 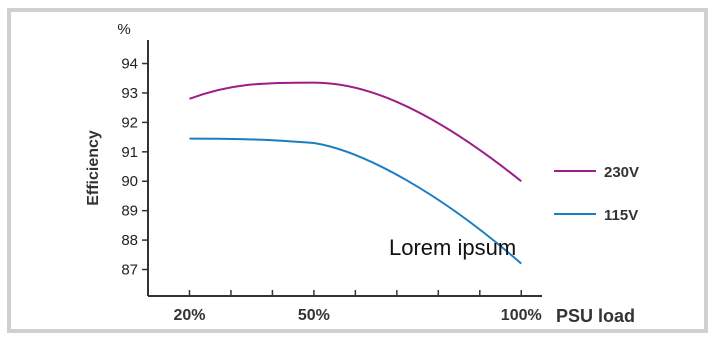 I want to click on y-axis-title: Efficiency, so click(x=93, y=168).